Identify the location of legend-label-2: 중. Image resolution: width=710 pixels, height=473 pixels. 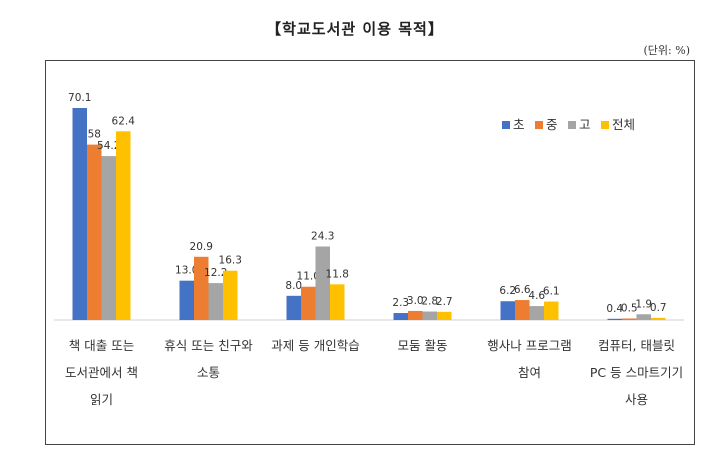
(552, 124).